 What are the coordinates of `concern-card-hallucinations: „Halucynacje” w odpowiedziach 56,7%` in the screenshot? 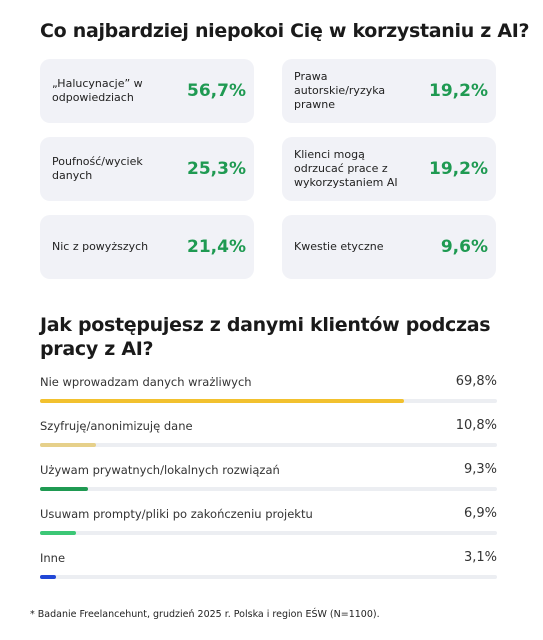 It's located at (147, 91).